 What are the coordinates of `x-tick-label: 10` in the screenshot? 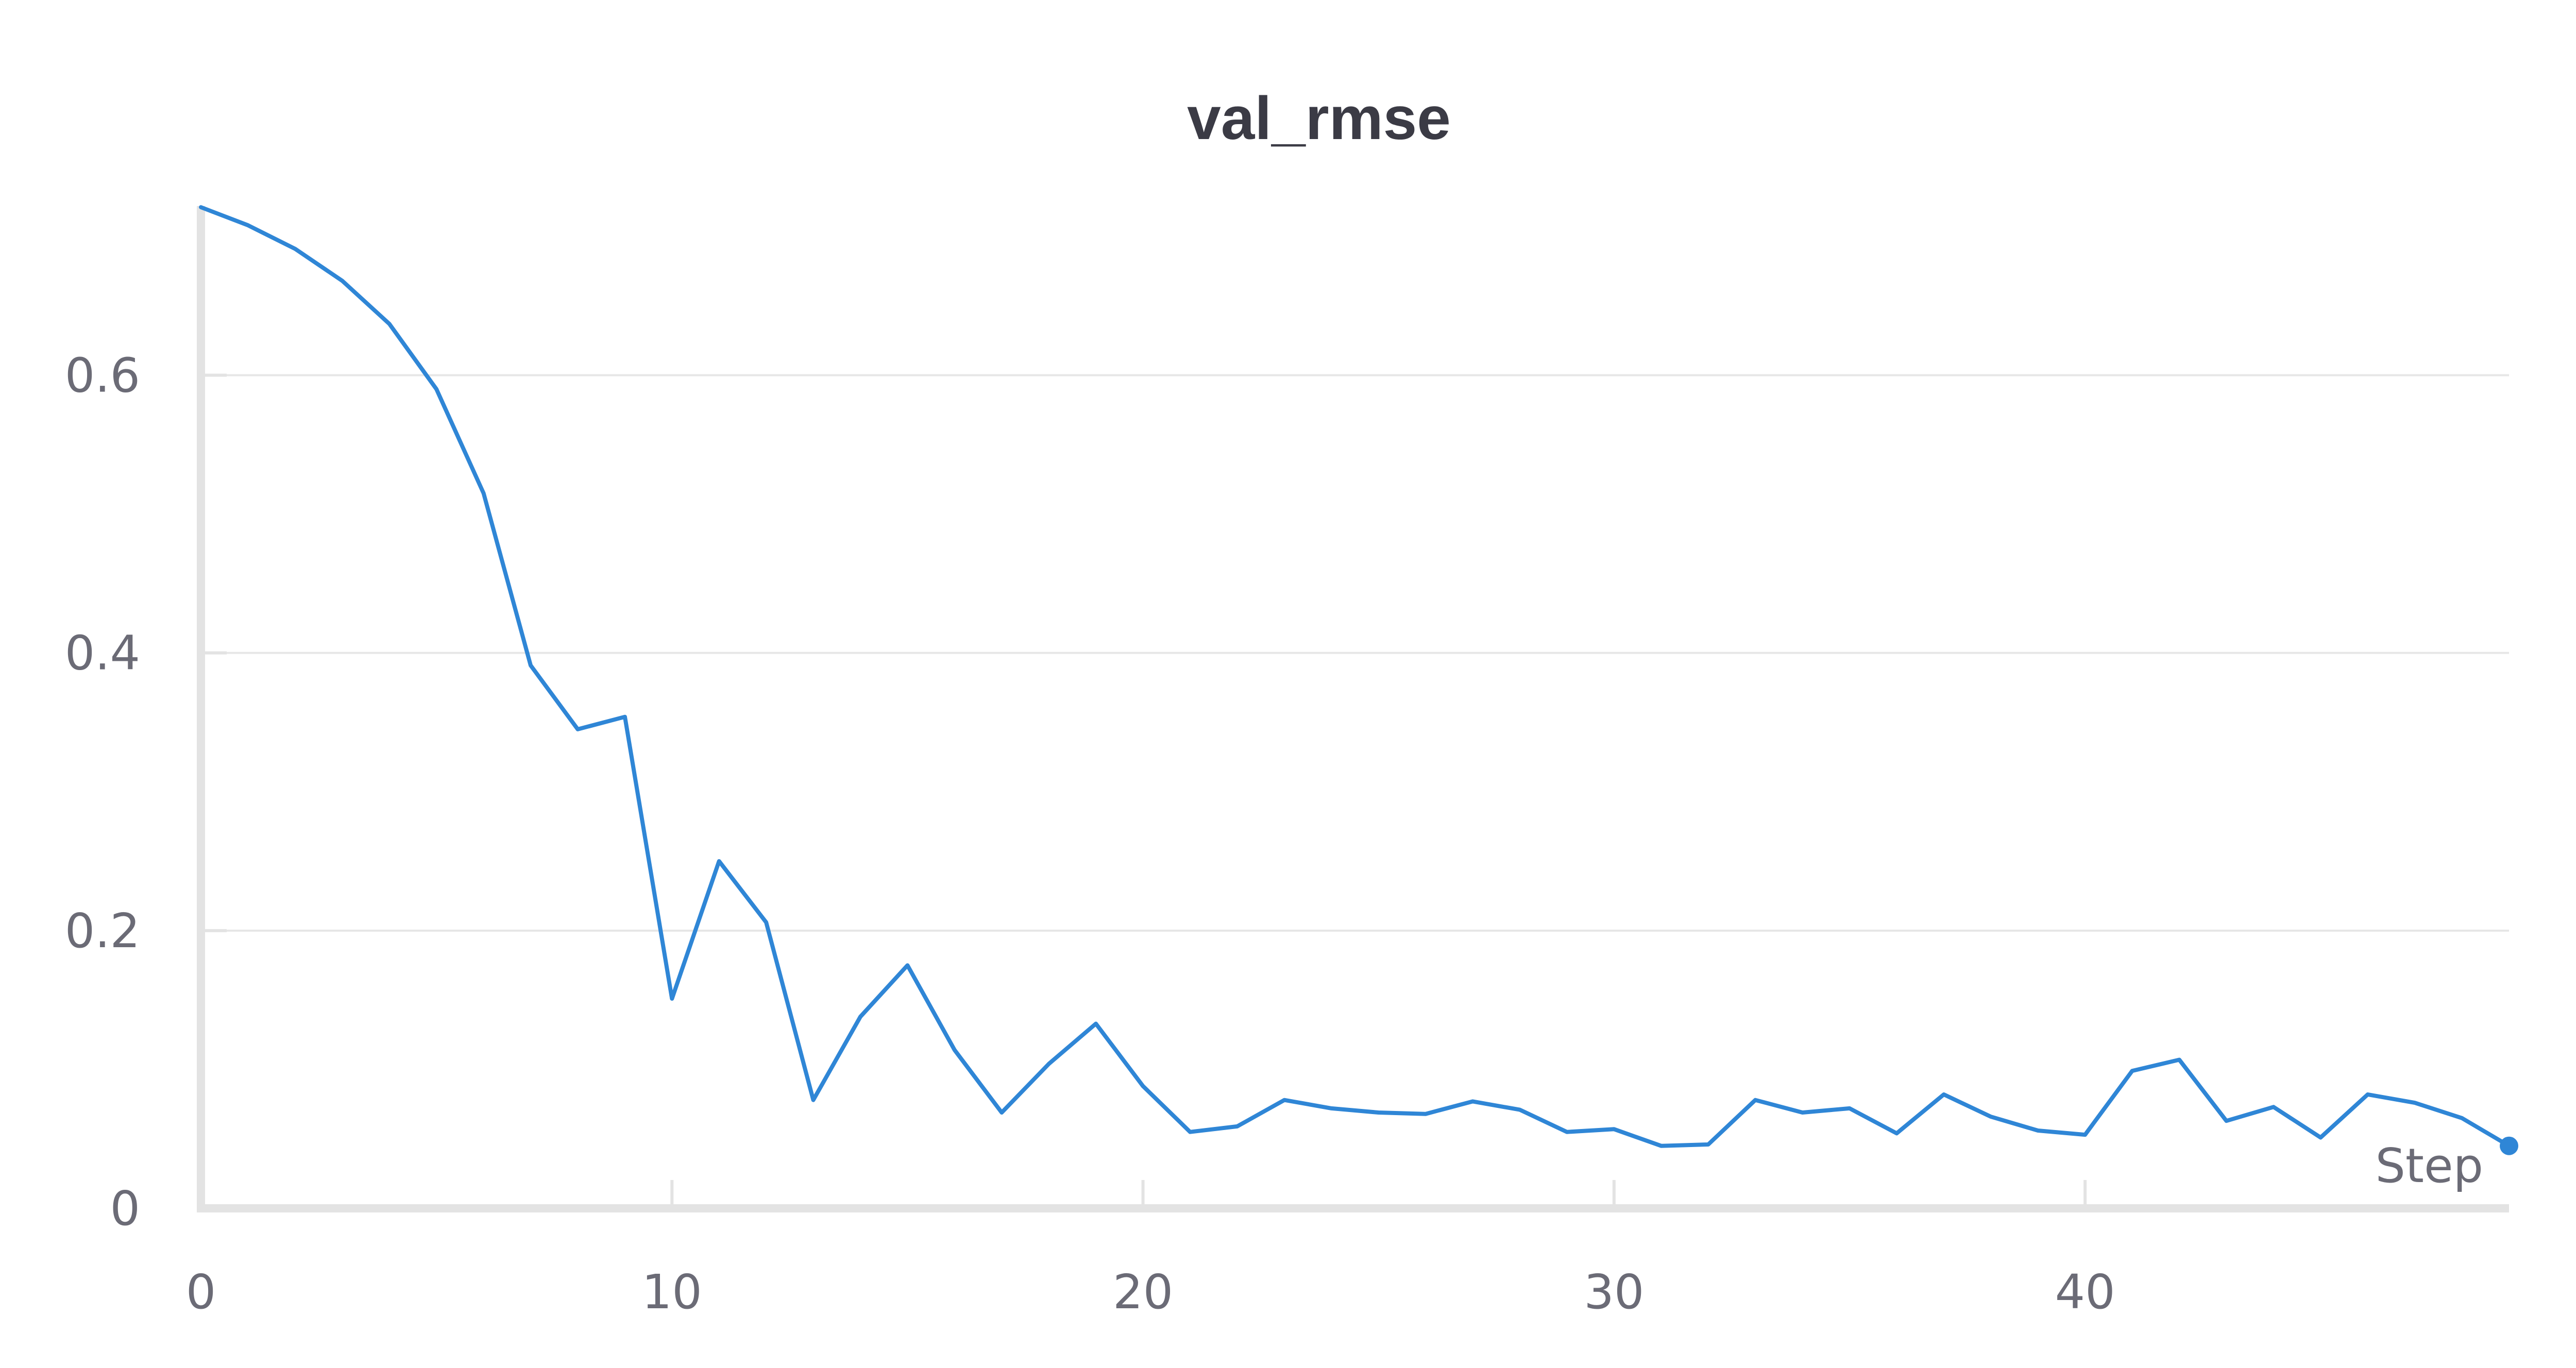 It's located at (672, 1292).